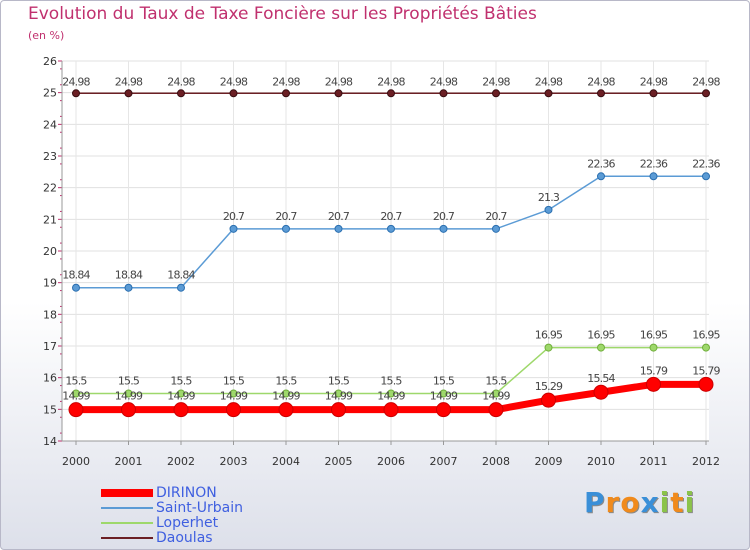  Describe the element at coordinates (46, 35) in the screenshot. I see `chart-subtitle: (en %)` at that location.